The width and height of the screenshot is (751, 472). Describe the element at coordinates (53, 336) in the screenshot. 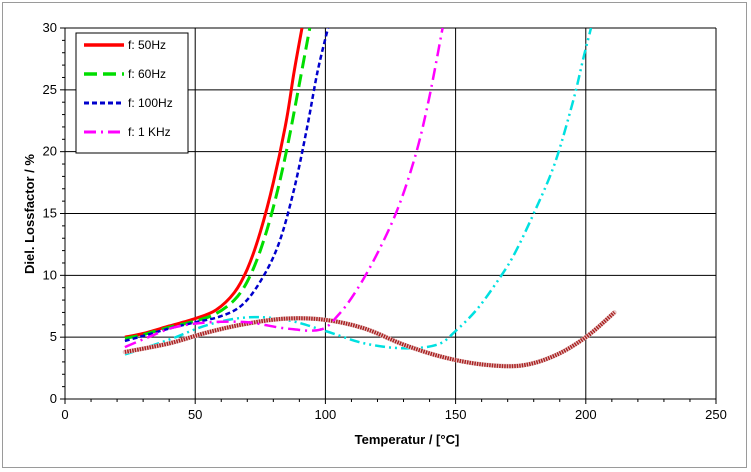

I see `y-tick-label: 5` at that location.